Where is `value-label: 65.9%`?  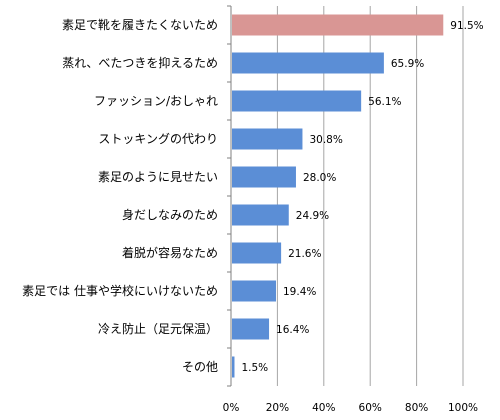 value-label: 65.9% is located at coordinates (407, 64).